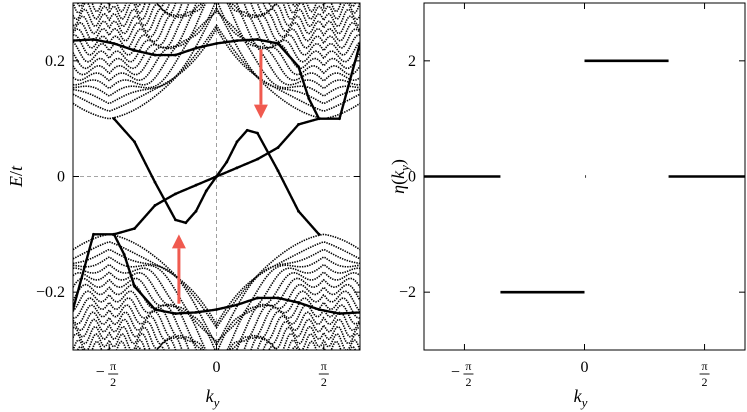 The height and width of the screenshot is (412, 747). Describe the element at coordinates (398, 162) in the screenshot. I see `y-label-close: )` at that location.